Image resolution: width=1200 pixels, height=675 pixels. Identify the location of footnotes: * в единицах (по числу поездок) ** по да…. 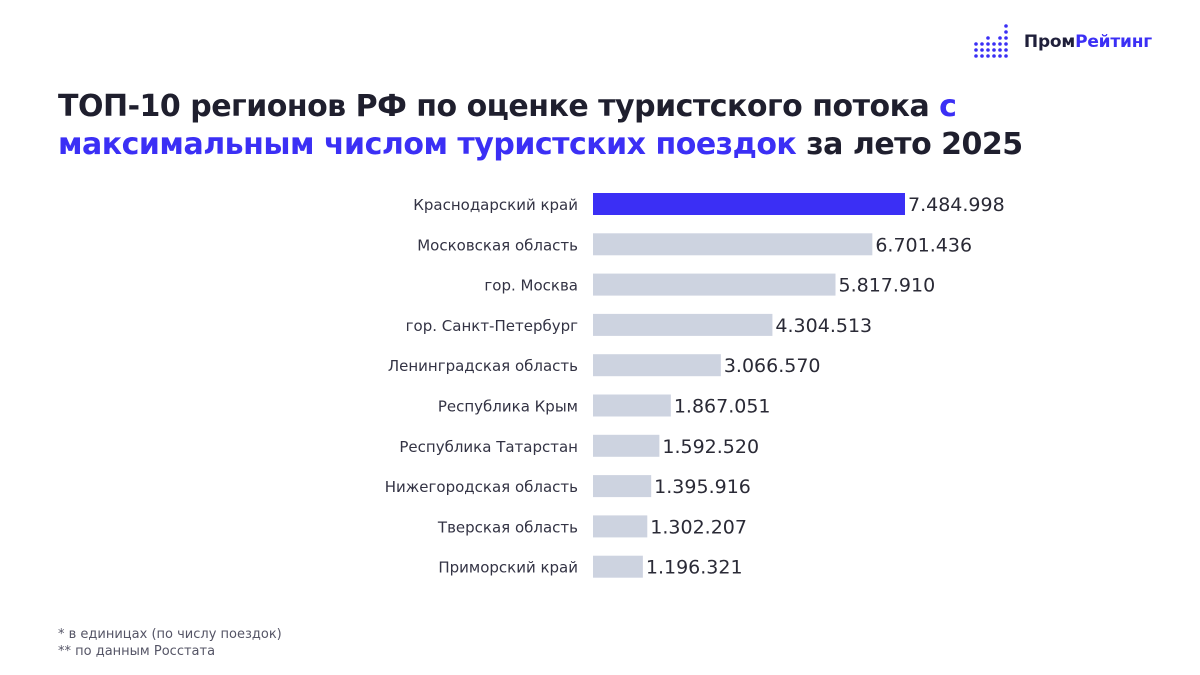
(170, 643).